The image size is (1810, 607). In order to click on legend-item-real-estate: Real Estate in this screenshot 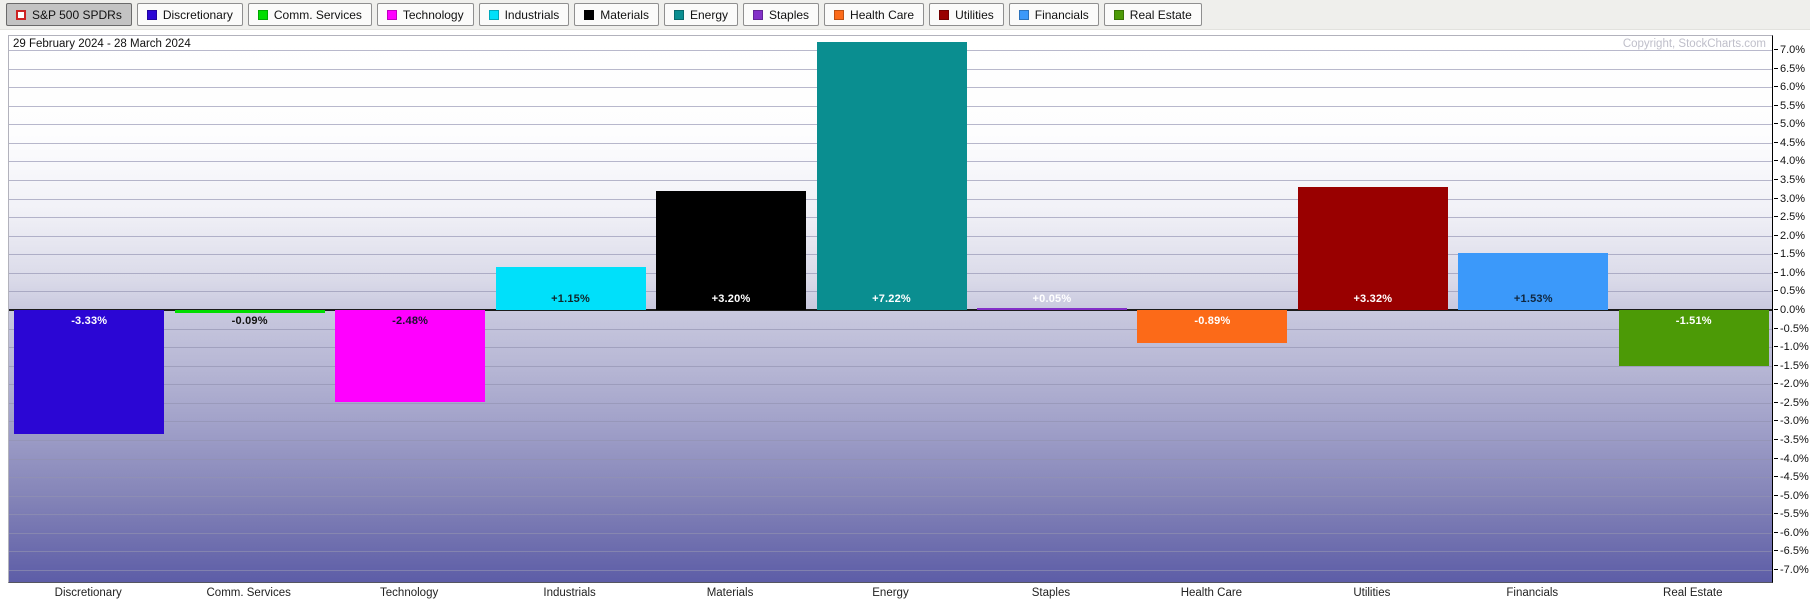, I will do `click(1152, 14)`.